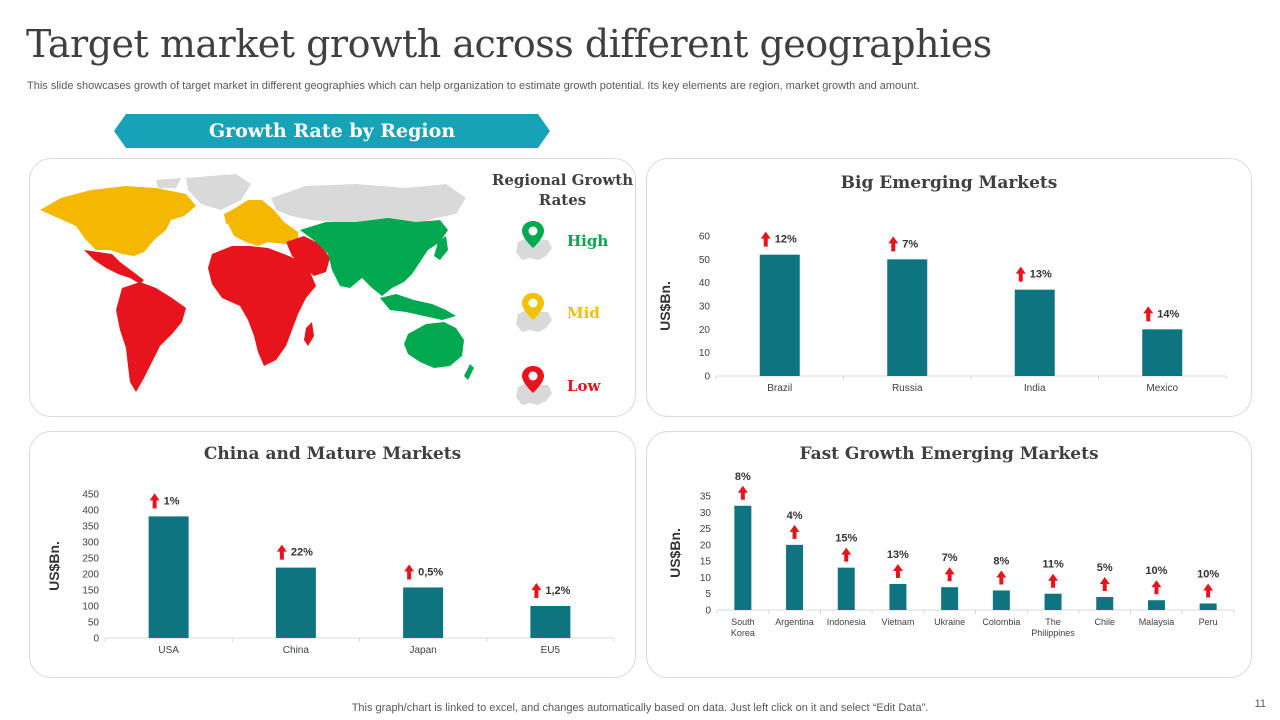 The image size is (1280, 720). I want to click on data-label: 22%, so click(302, 553).